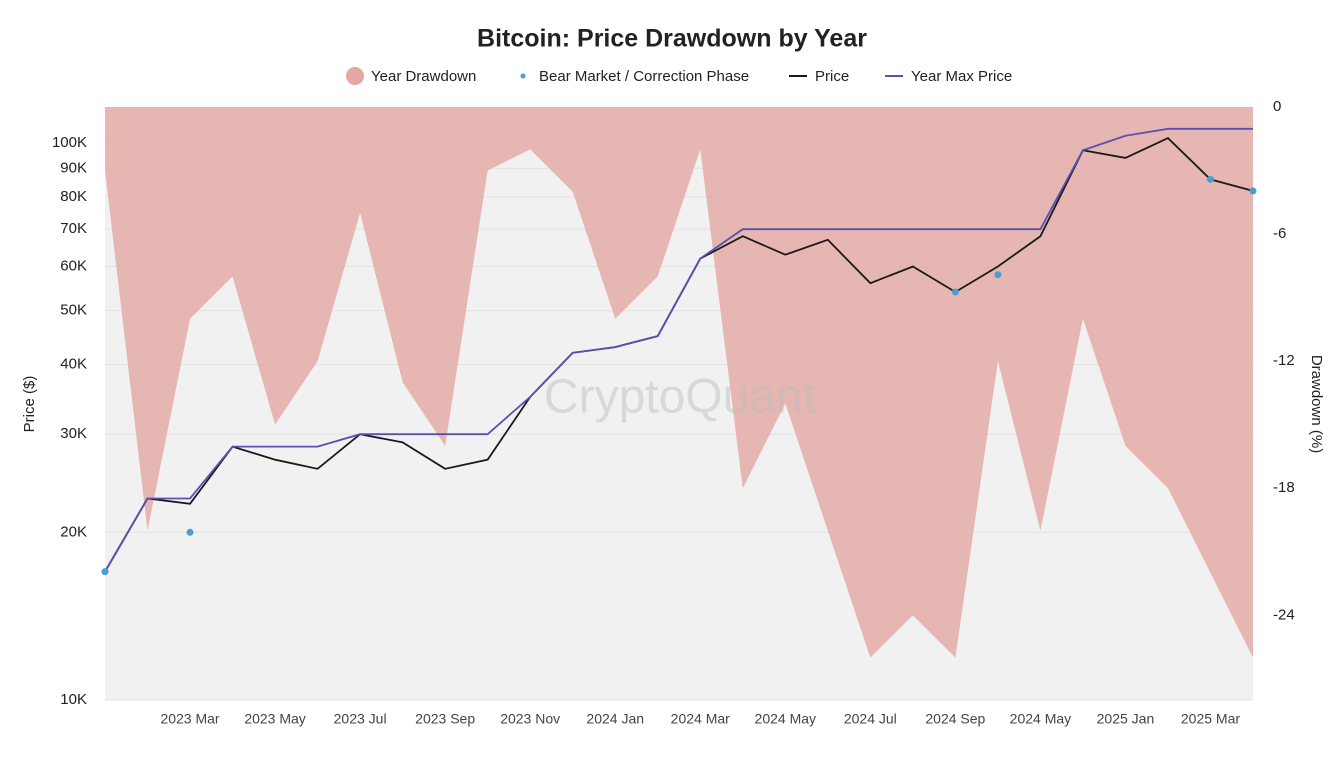  What do you see at coordinates (360, 719) in the screenshot?
I see `x-tick-label: 2023 Jul` at bounding box center [360, 719].